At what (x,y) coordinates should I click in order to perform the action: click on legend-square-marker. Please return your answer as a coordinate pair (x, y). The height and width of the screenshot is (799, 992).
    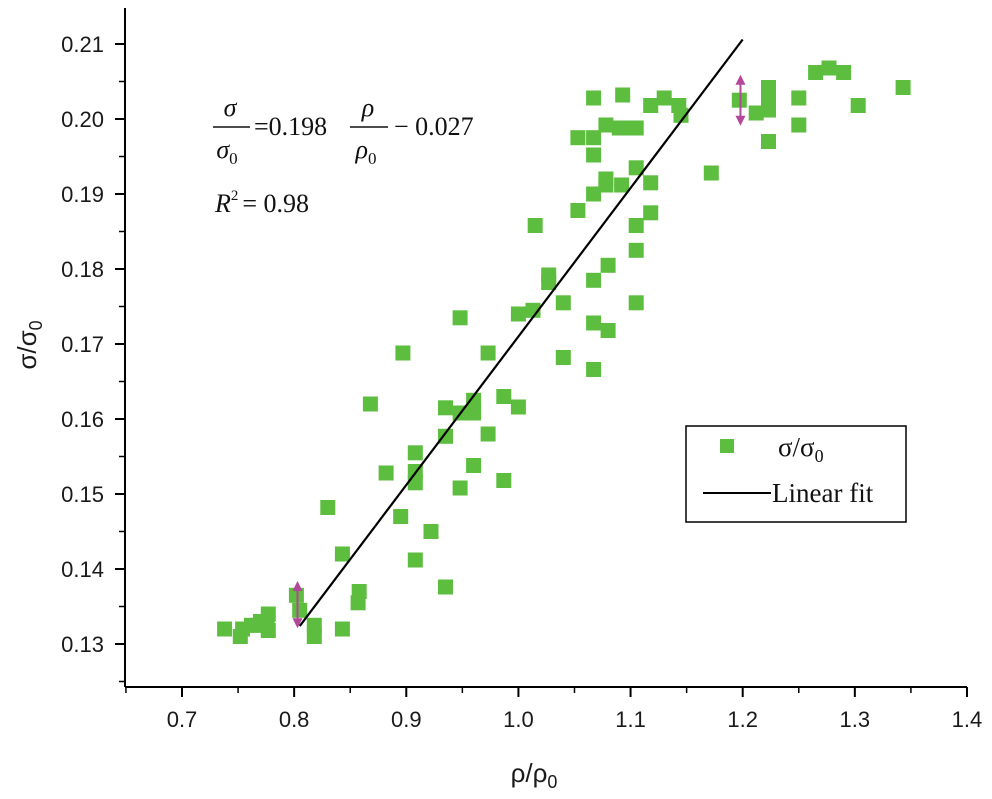
    Looking at the image, I should click on (727, 446).